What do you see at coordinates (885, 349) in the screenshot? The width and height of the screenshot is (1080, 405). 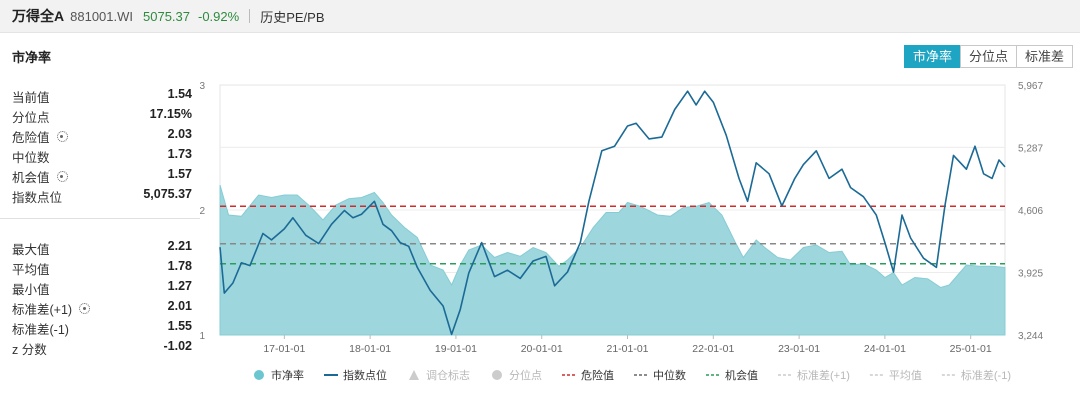 I see `x-tick-label: 24-01-01` at bounding box center [885, 349].